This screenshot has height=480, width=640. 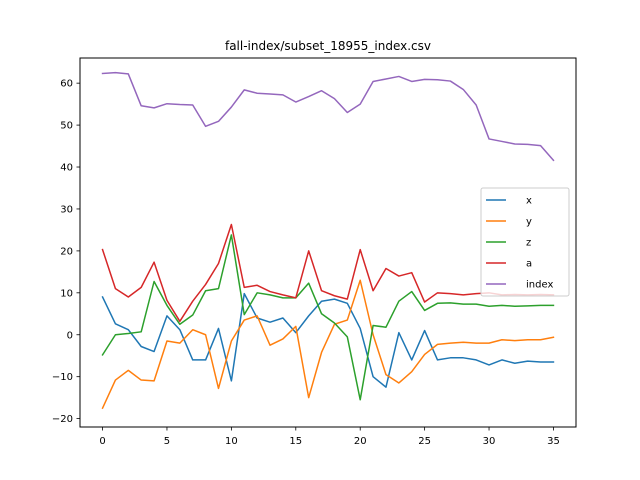 What do you see at coordinates (62, 377) in the screenshot?
I see `y-tick-label: −10` at bounding box center [62, 377].